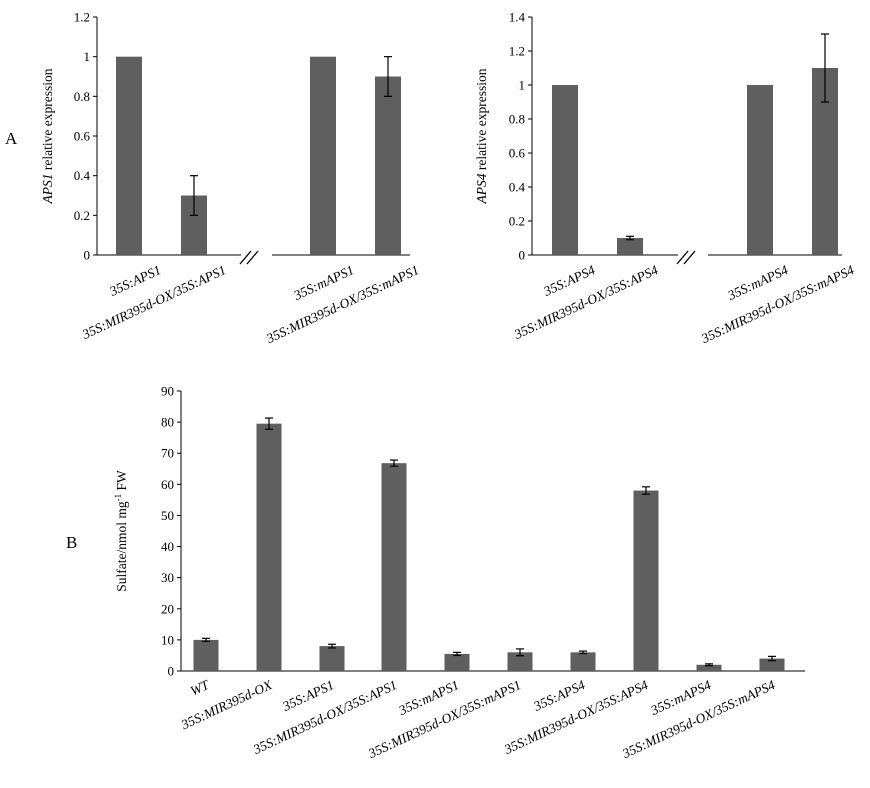 The width and height of the screenshot is (870, 788). Describe the element at coordinates (121, 531) in the screenshot. I see `y-axis-label: Sulfate/nmol mg-1 FW` at that location.